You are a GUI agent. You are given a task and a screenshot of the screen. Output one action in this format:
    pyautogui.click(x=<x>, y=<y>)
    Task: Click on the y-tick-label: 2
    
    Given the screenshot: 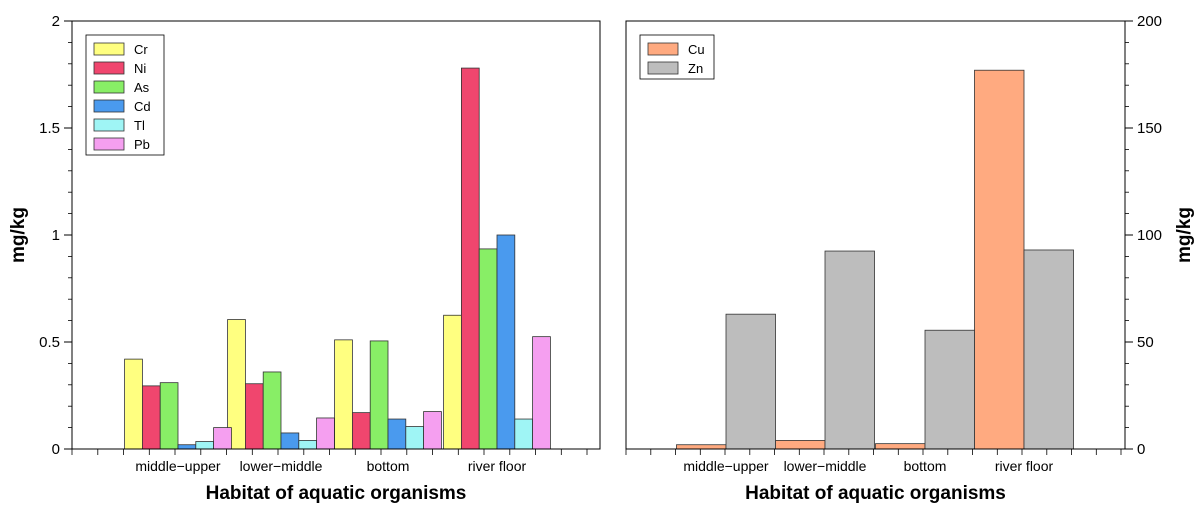 What is the action you would take?
    pyautogui.click(x=56, y=21)
    